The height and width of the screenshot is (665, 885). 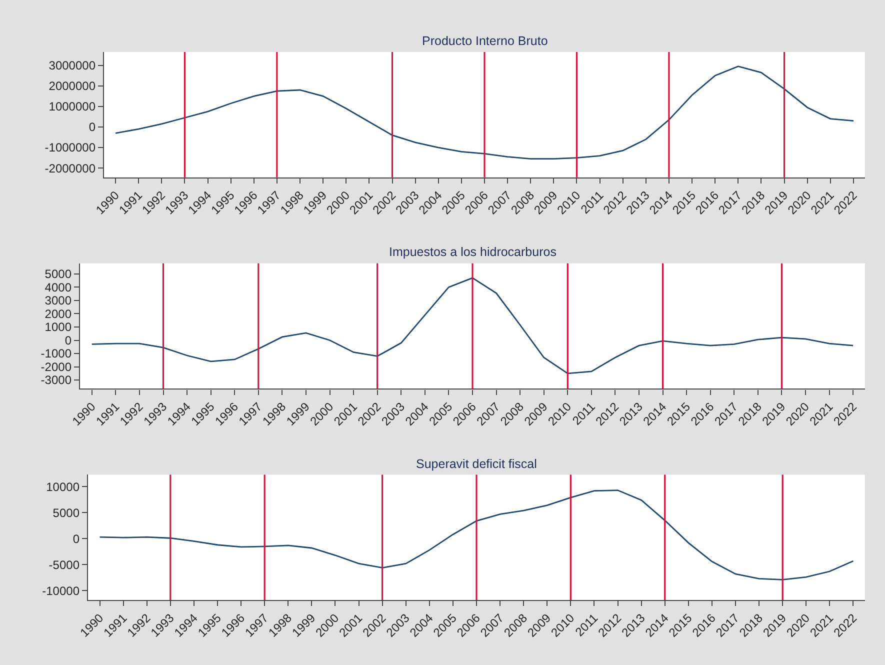 What do you see at coordinates (472, 252) in the screenshot?
I see `chart-title: Impuestos a los hidrocarburos` at bounding box center [472, 252].